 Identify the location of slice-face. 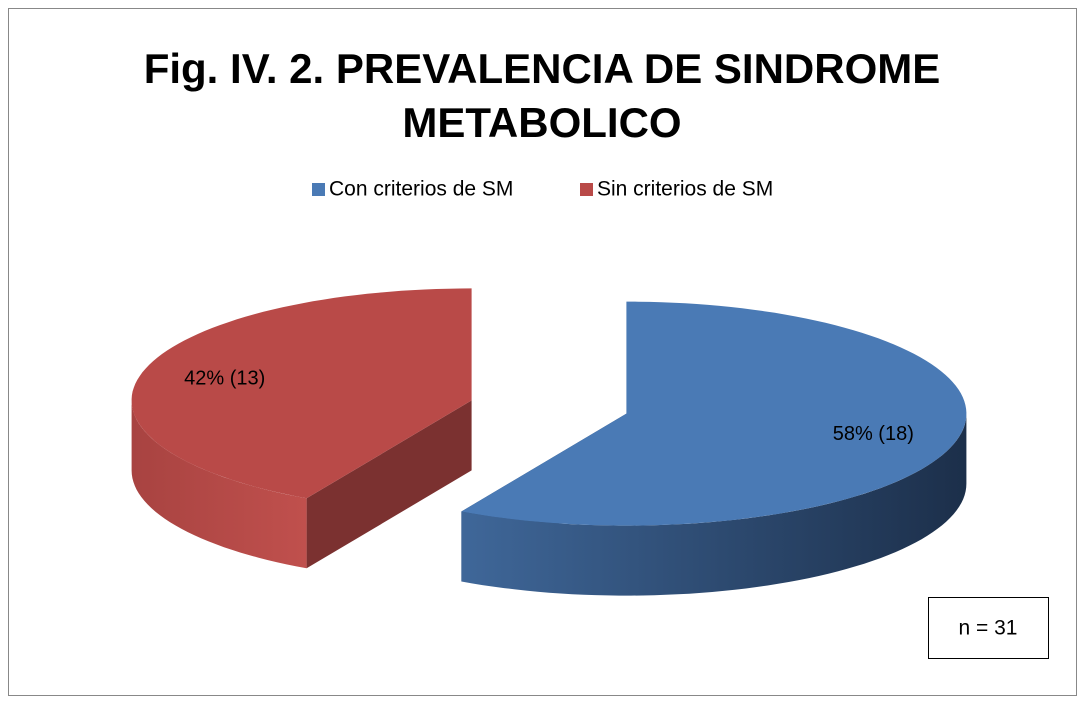
(389, 484).